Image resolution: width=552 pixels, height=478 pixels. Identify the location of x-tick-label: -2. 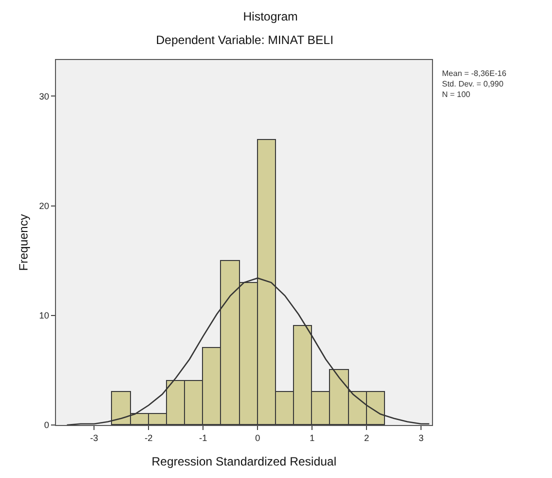
(148, 437).